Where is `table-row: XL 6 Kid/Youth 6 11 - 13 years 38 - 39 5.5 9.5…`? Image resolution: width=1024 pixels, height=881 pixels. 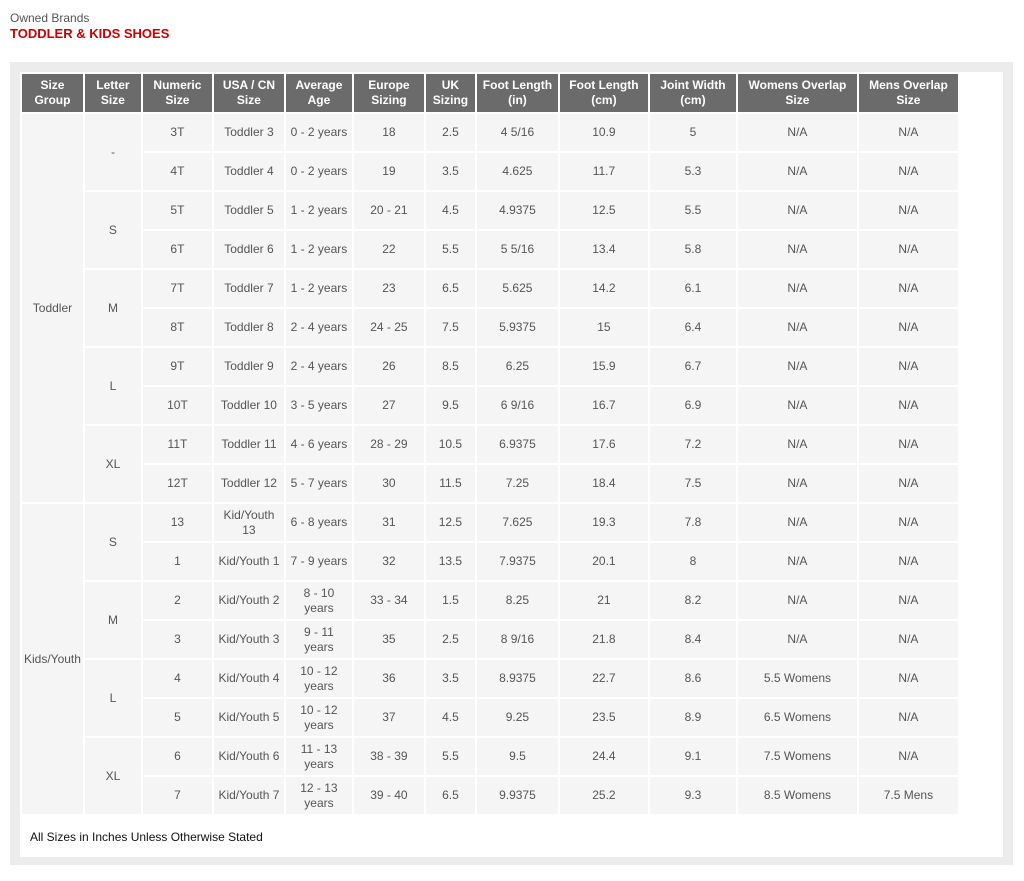 table-row: XL 6 Kid/Youth 6 11 - 13 years 38 - 39 5.5 9.5… is located at coordinates (490, 776).